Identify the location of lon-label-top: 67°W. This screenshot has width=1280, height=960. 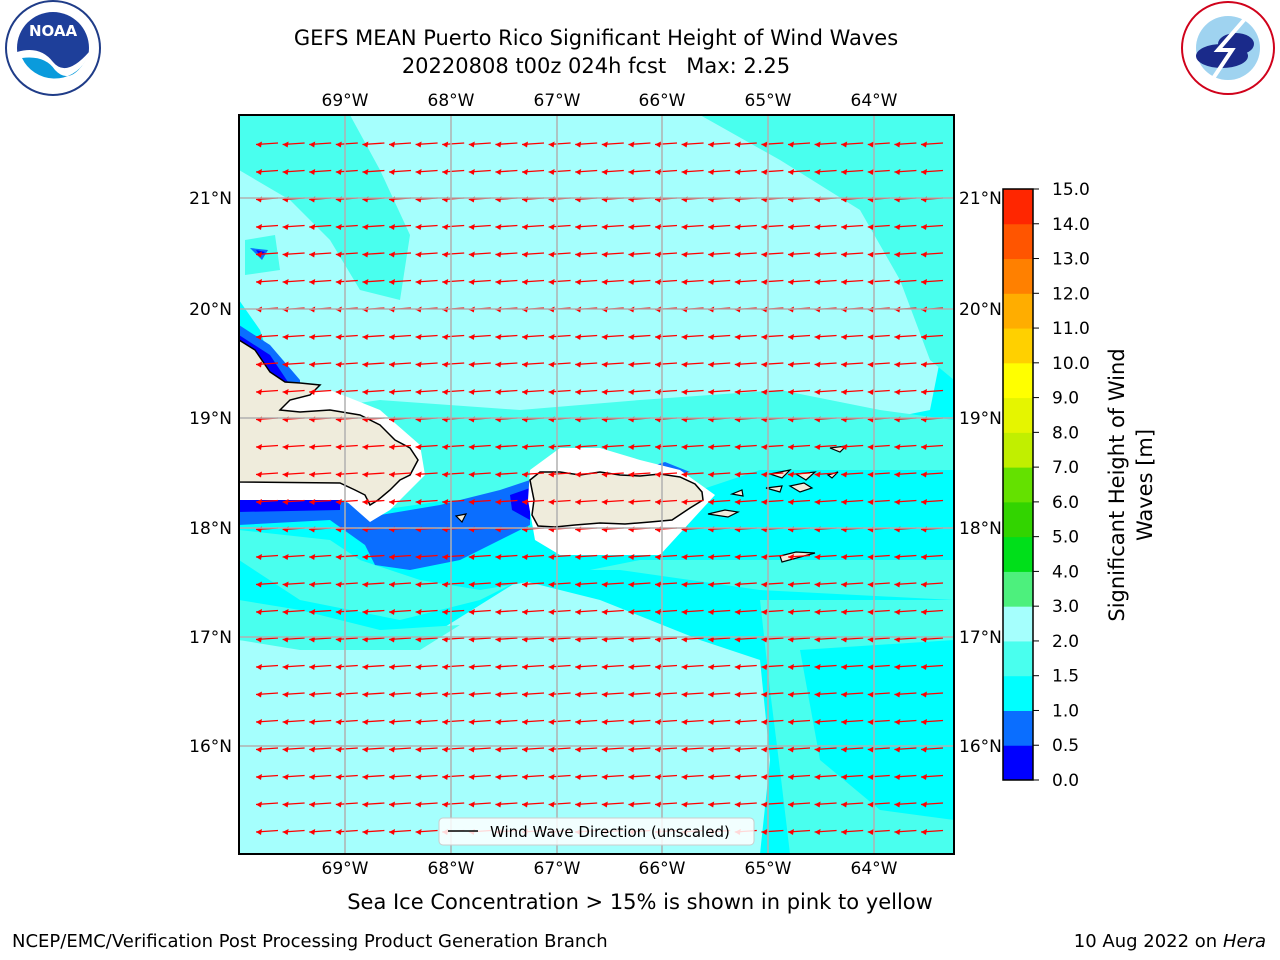
(557, 101).